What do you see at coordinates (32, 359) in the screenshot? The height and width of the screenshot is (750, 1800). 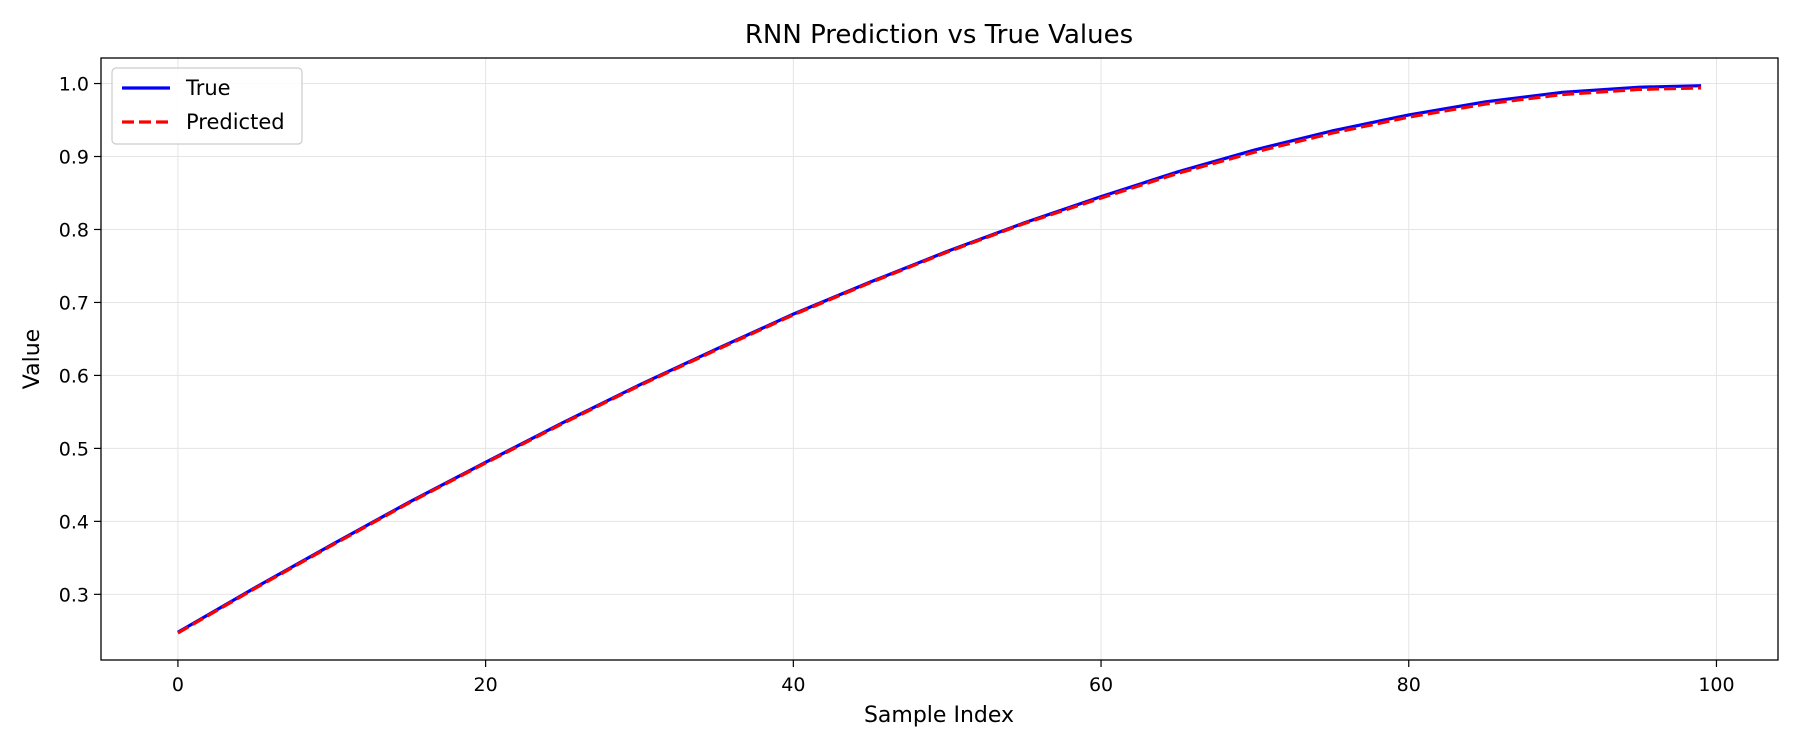 I see `y-axis-label: Value` at bounding box center [32, 359].